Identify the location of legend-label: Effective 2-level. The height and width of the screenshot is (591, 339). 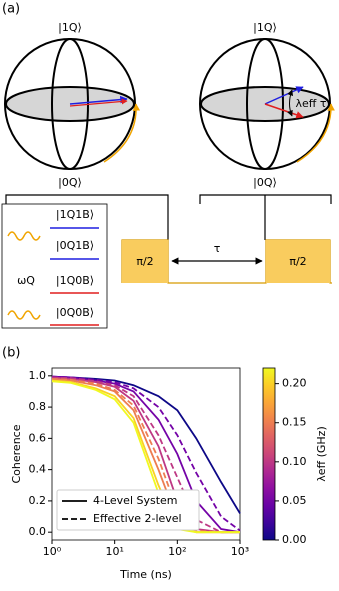
(137, 518).